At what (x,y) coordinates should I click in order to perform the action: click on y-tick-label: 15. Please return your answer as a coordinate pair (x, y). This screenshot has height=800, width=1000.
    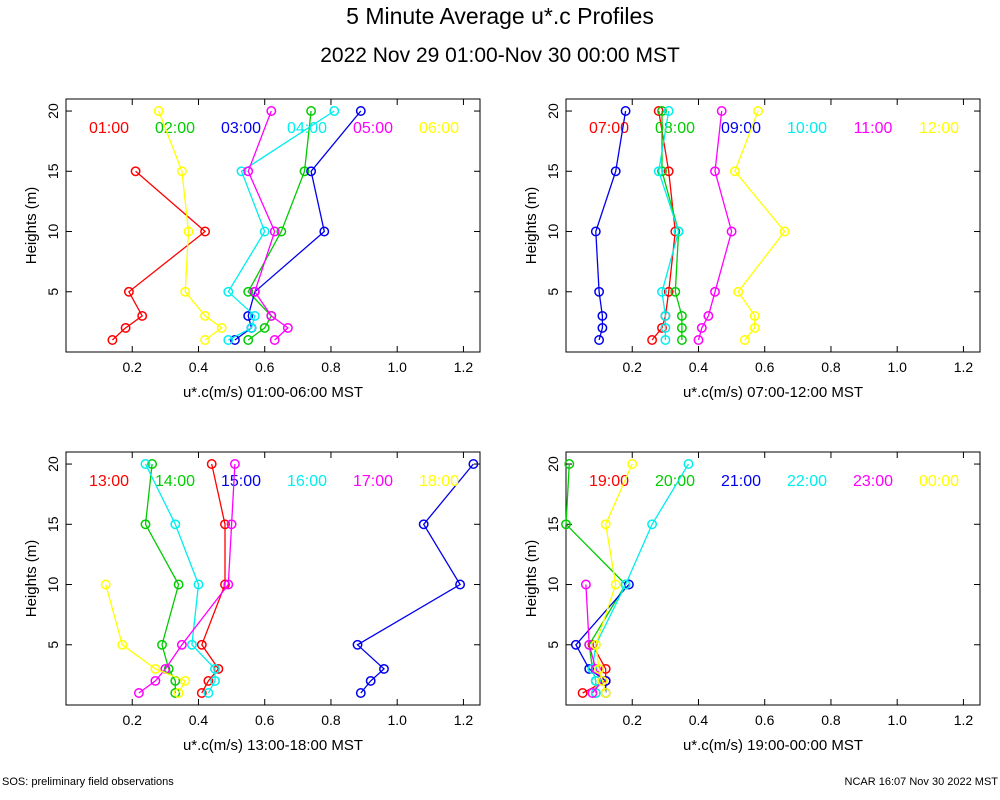
    Looking at the image, I should click on (53, 524).